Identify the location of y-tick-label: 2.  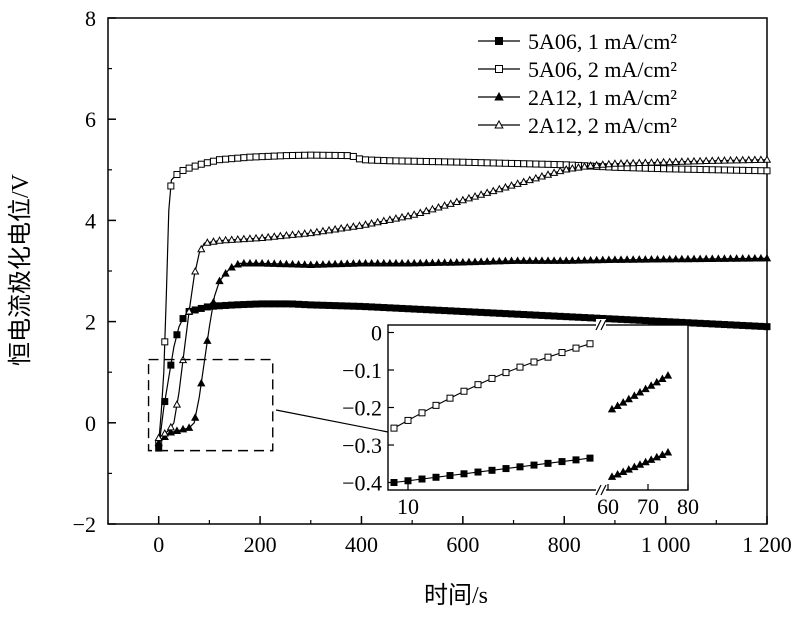
(90, 322).